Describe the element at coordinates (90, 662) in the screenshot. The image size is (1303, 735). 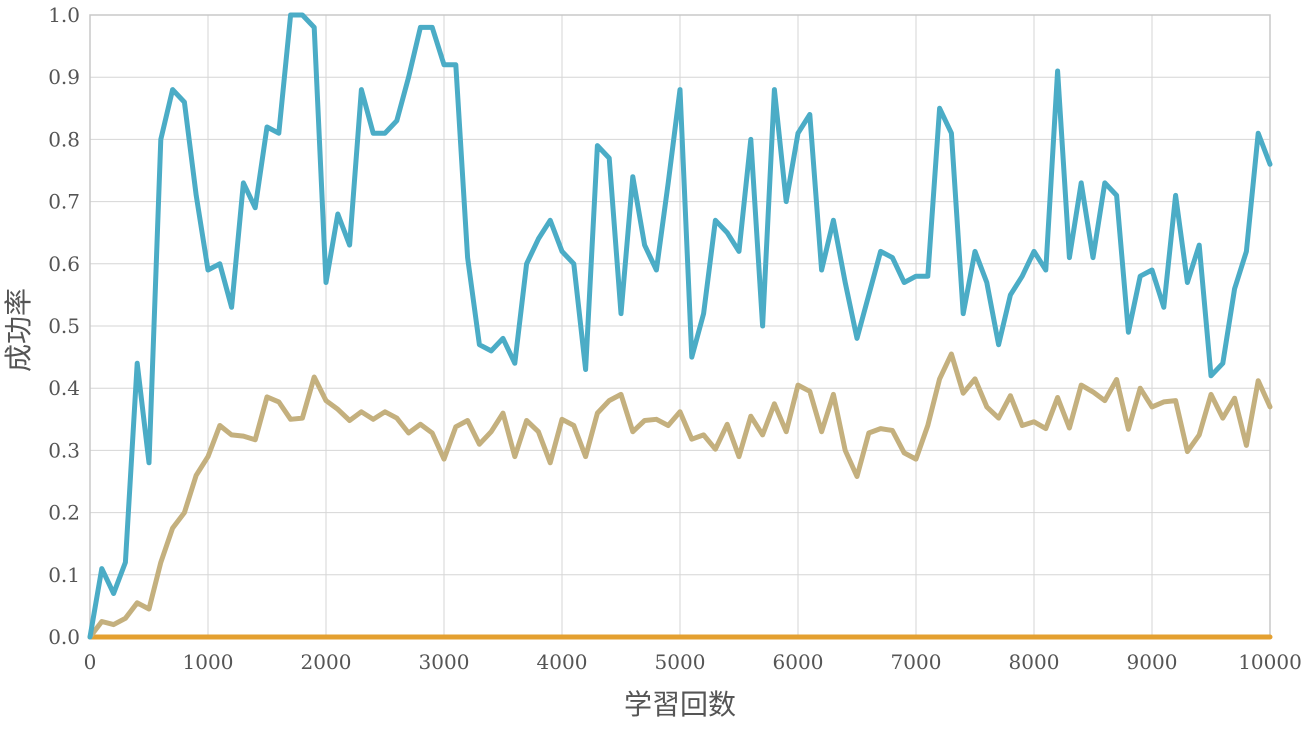
I see `x-tick-label: 0` at that location.